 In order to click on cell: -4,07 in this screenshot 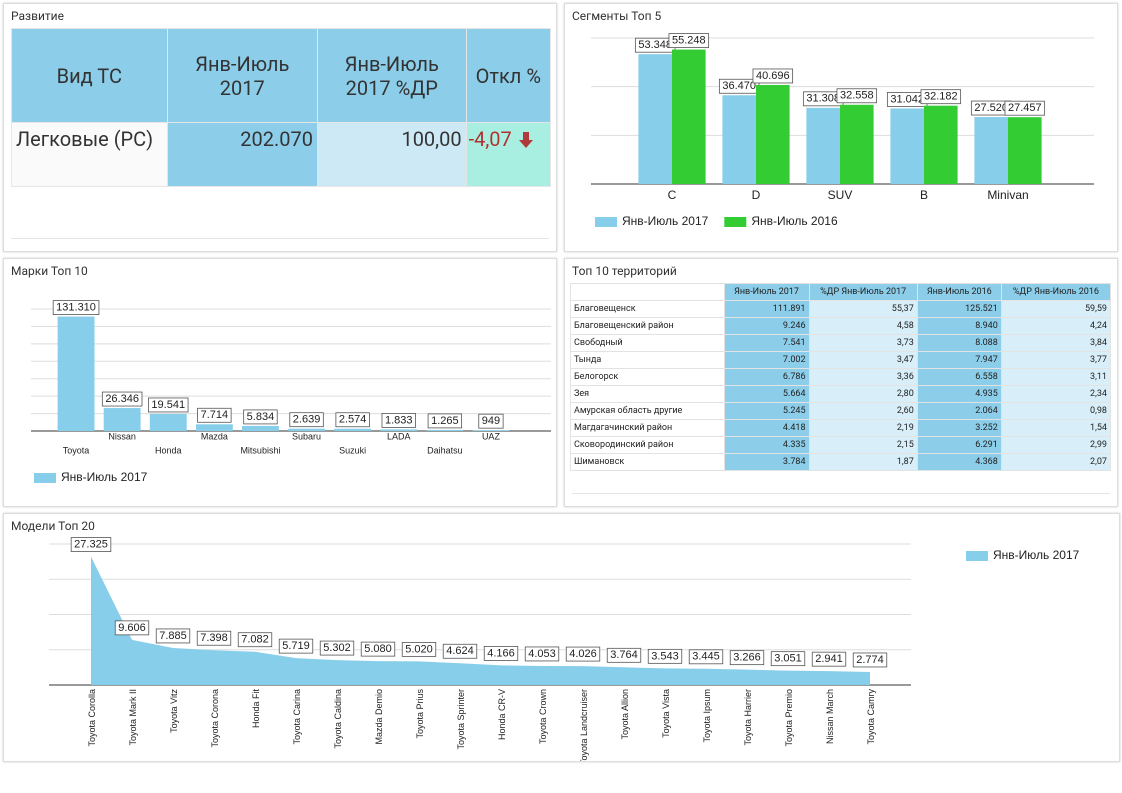, I will do `click(508, 154)`.